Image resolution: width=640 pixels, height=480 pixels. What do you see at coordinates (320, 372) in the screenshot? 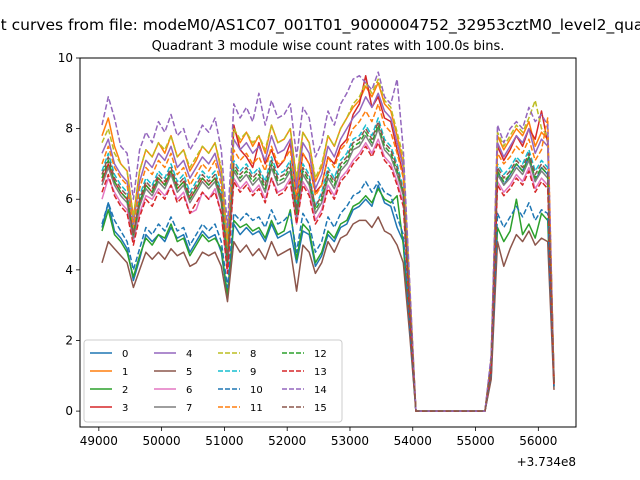
I see `legend-label-13: 13` at bounding box center [320, 372].